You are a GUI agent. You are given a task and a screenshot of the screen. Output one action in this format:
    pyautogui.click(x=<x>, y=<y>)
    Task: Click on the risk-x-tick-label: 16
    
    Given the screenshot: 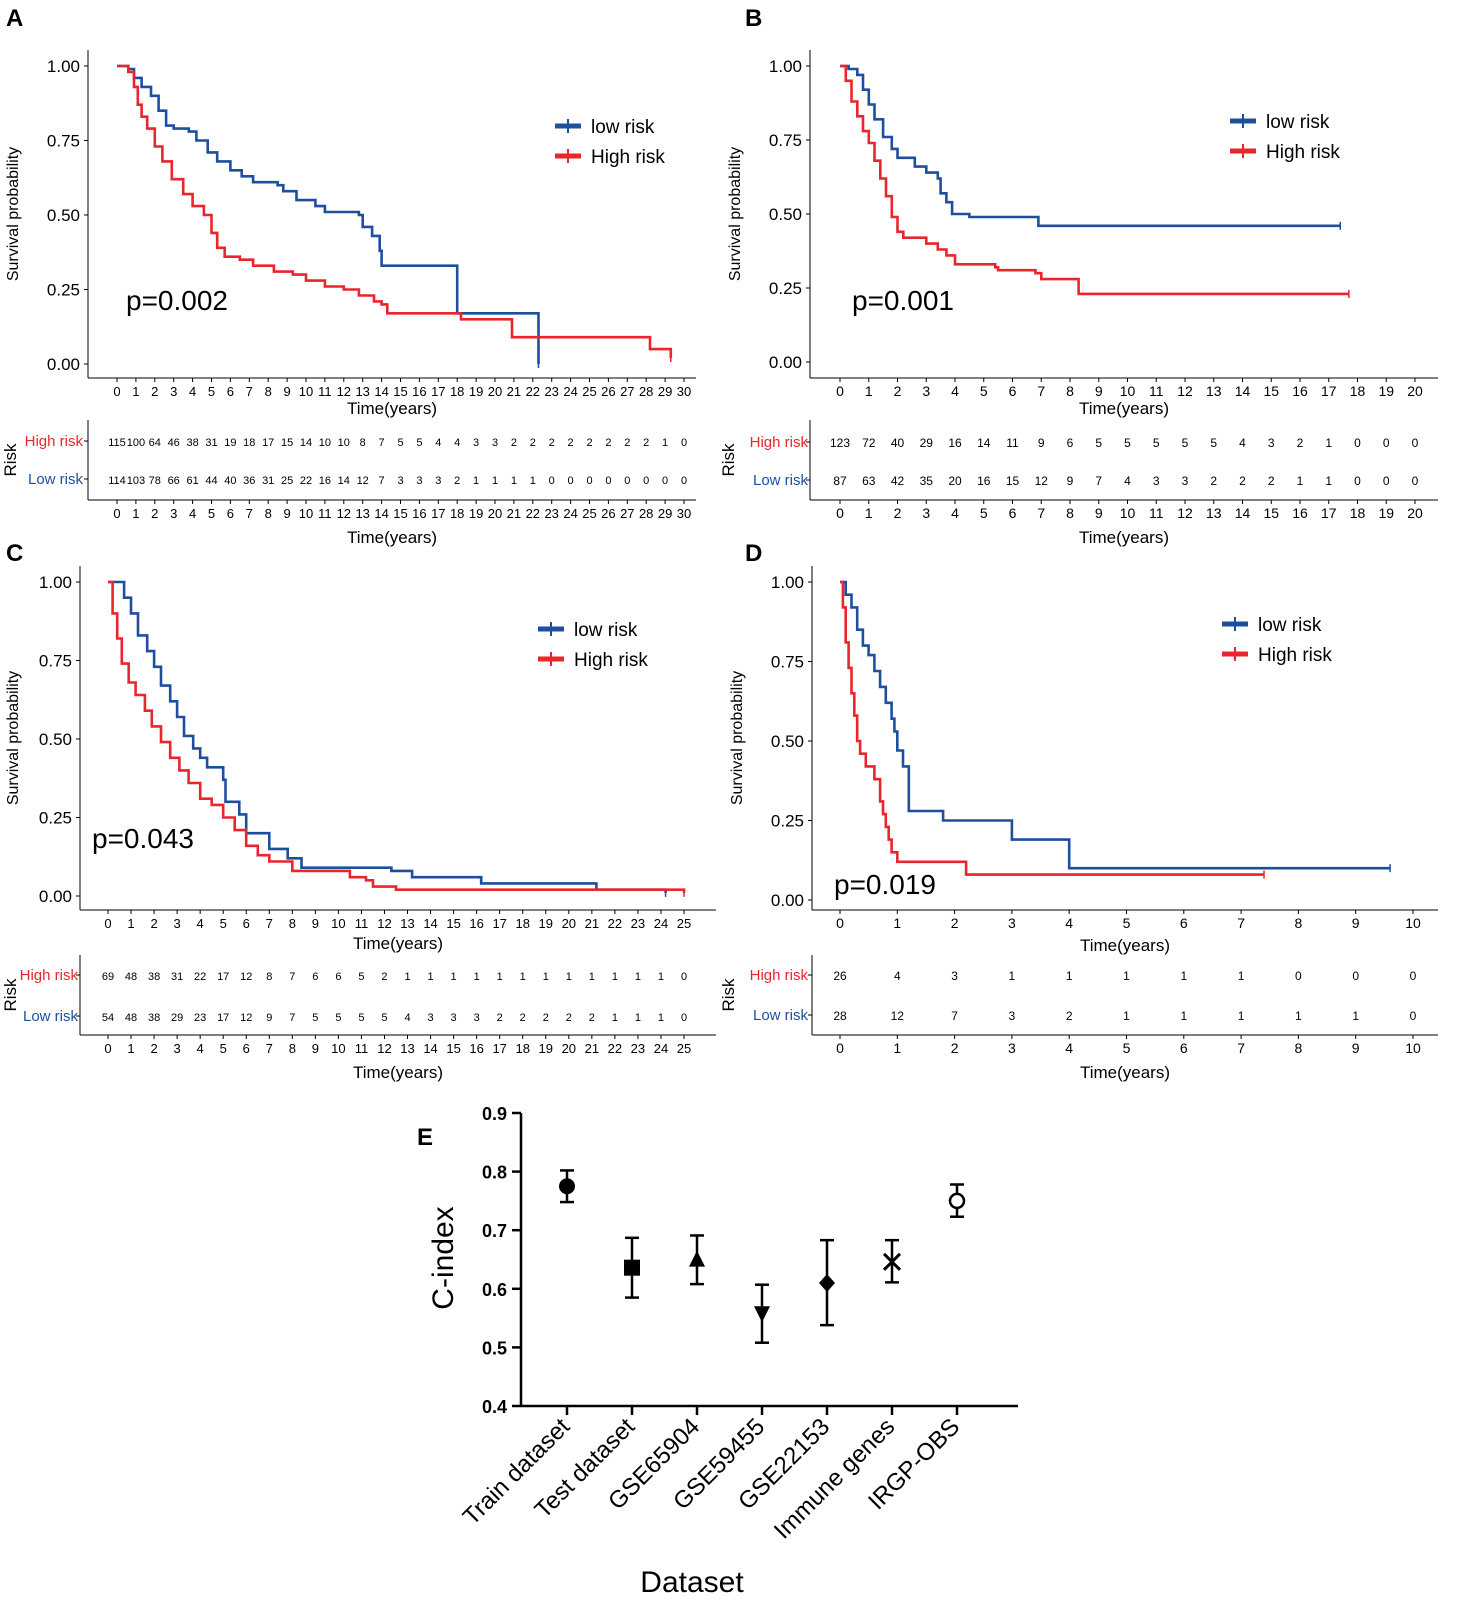 What is the action you would take?
    pyautogui.click(x=419, y=513)
    